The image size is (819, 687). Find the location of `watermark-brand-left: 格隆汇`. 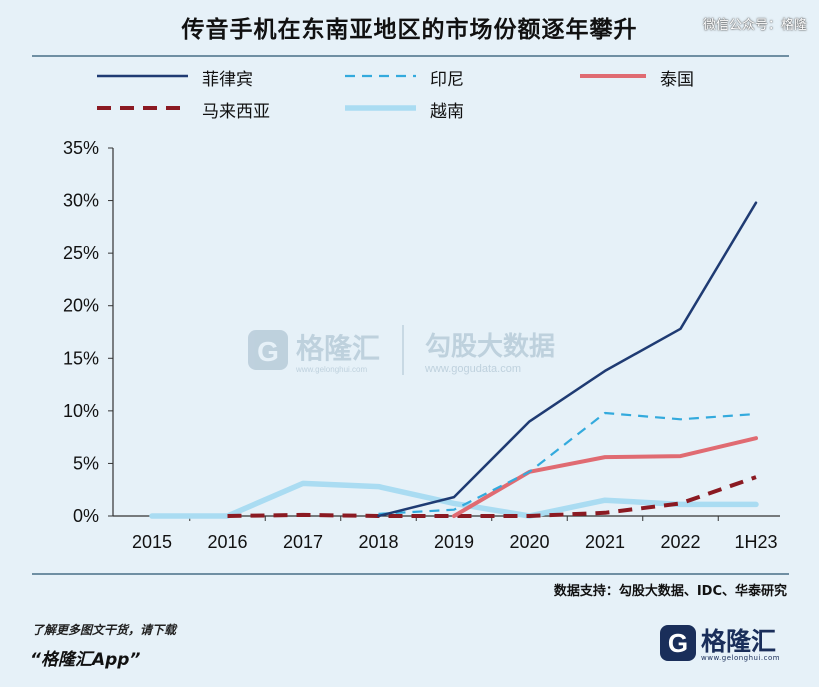

watermark-brand-left: 格隆汇 is located at coordinates (338, 348).